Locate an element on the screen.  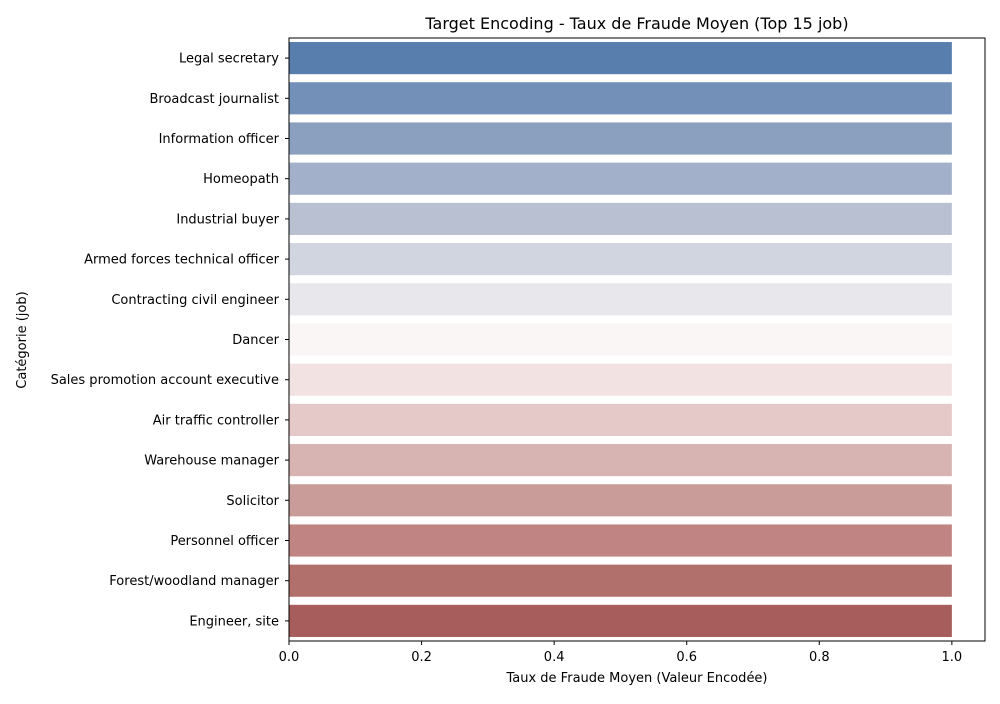
x-ticks: 0.0 0.2 0.4 0.6 0.8 1.0 is located at coordinates (621, 653).